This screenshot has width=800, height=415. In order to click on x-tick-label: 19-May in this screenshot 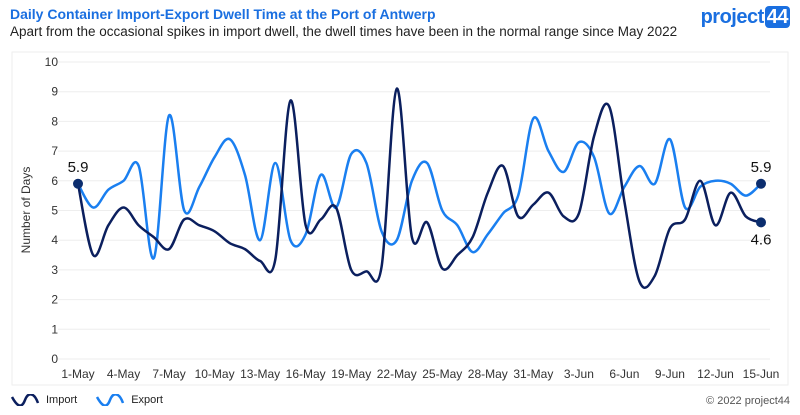, I will do `click(351, 374)`.